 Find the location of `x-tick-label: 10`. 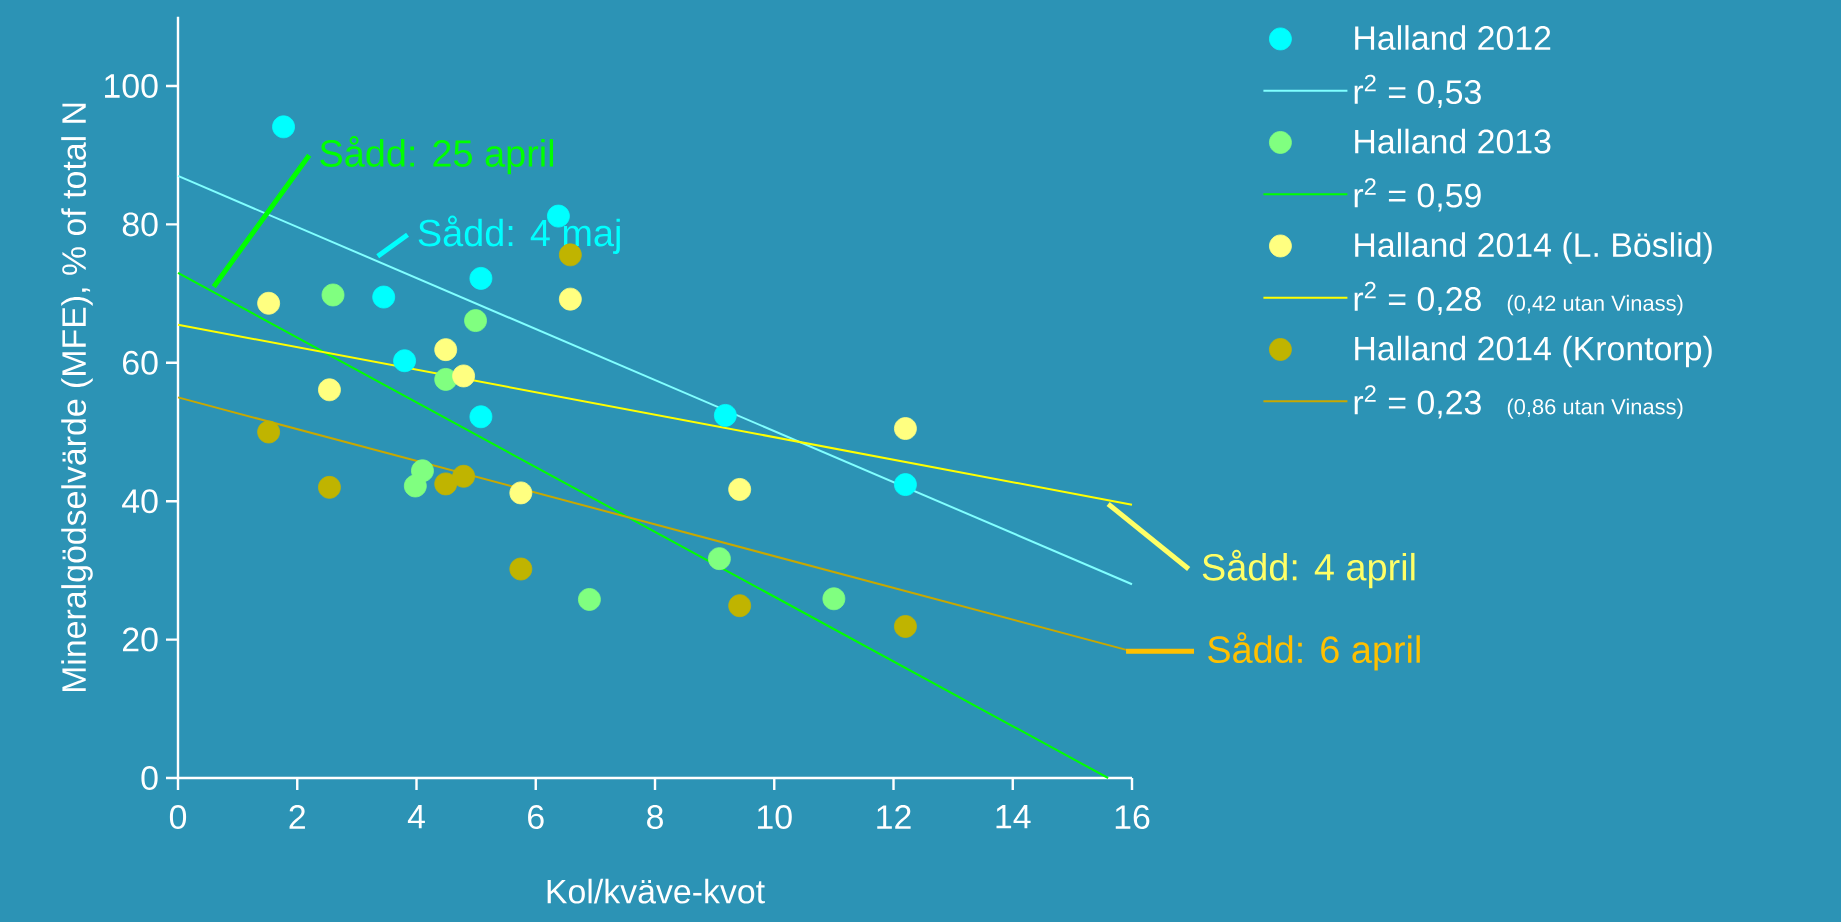

x-tick-label: 10 is located at coordinates (775, 817).